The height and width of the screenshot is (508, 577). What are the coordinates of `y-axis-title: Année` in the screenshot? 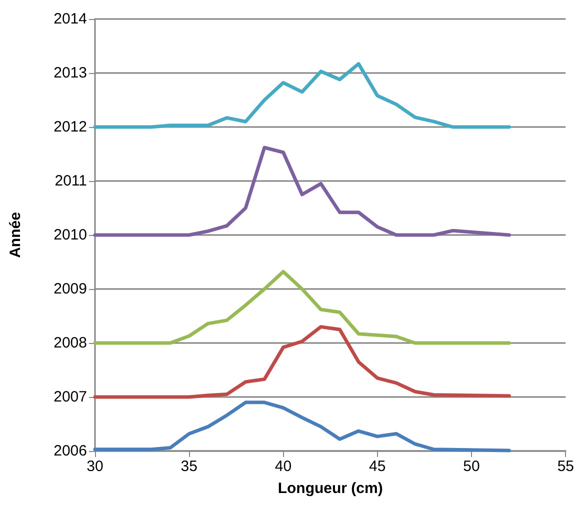 It's located at (15, 235).